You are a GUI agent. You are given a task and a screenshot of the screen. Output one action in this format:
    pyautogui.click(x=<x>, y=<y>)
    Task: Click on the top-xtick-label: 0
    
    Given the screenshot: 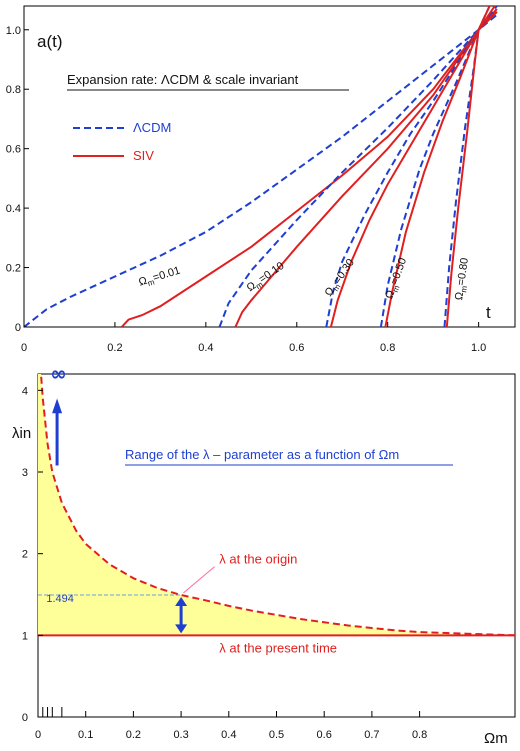 What is the action you would take?
    pyautogui.click(x=24, y=348)
    